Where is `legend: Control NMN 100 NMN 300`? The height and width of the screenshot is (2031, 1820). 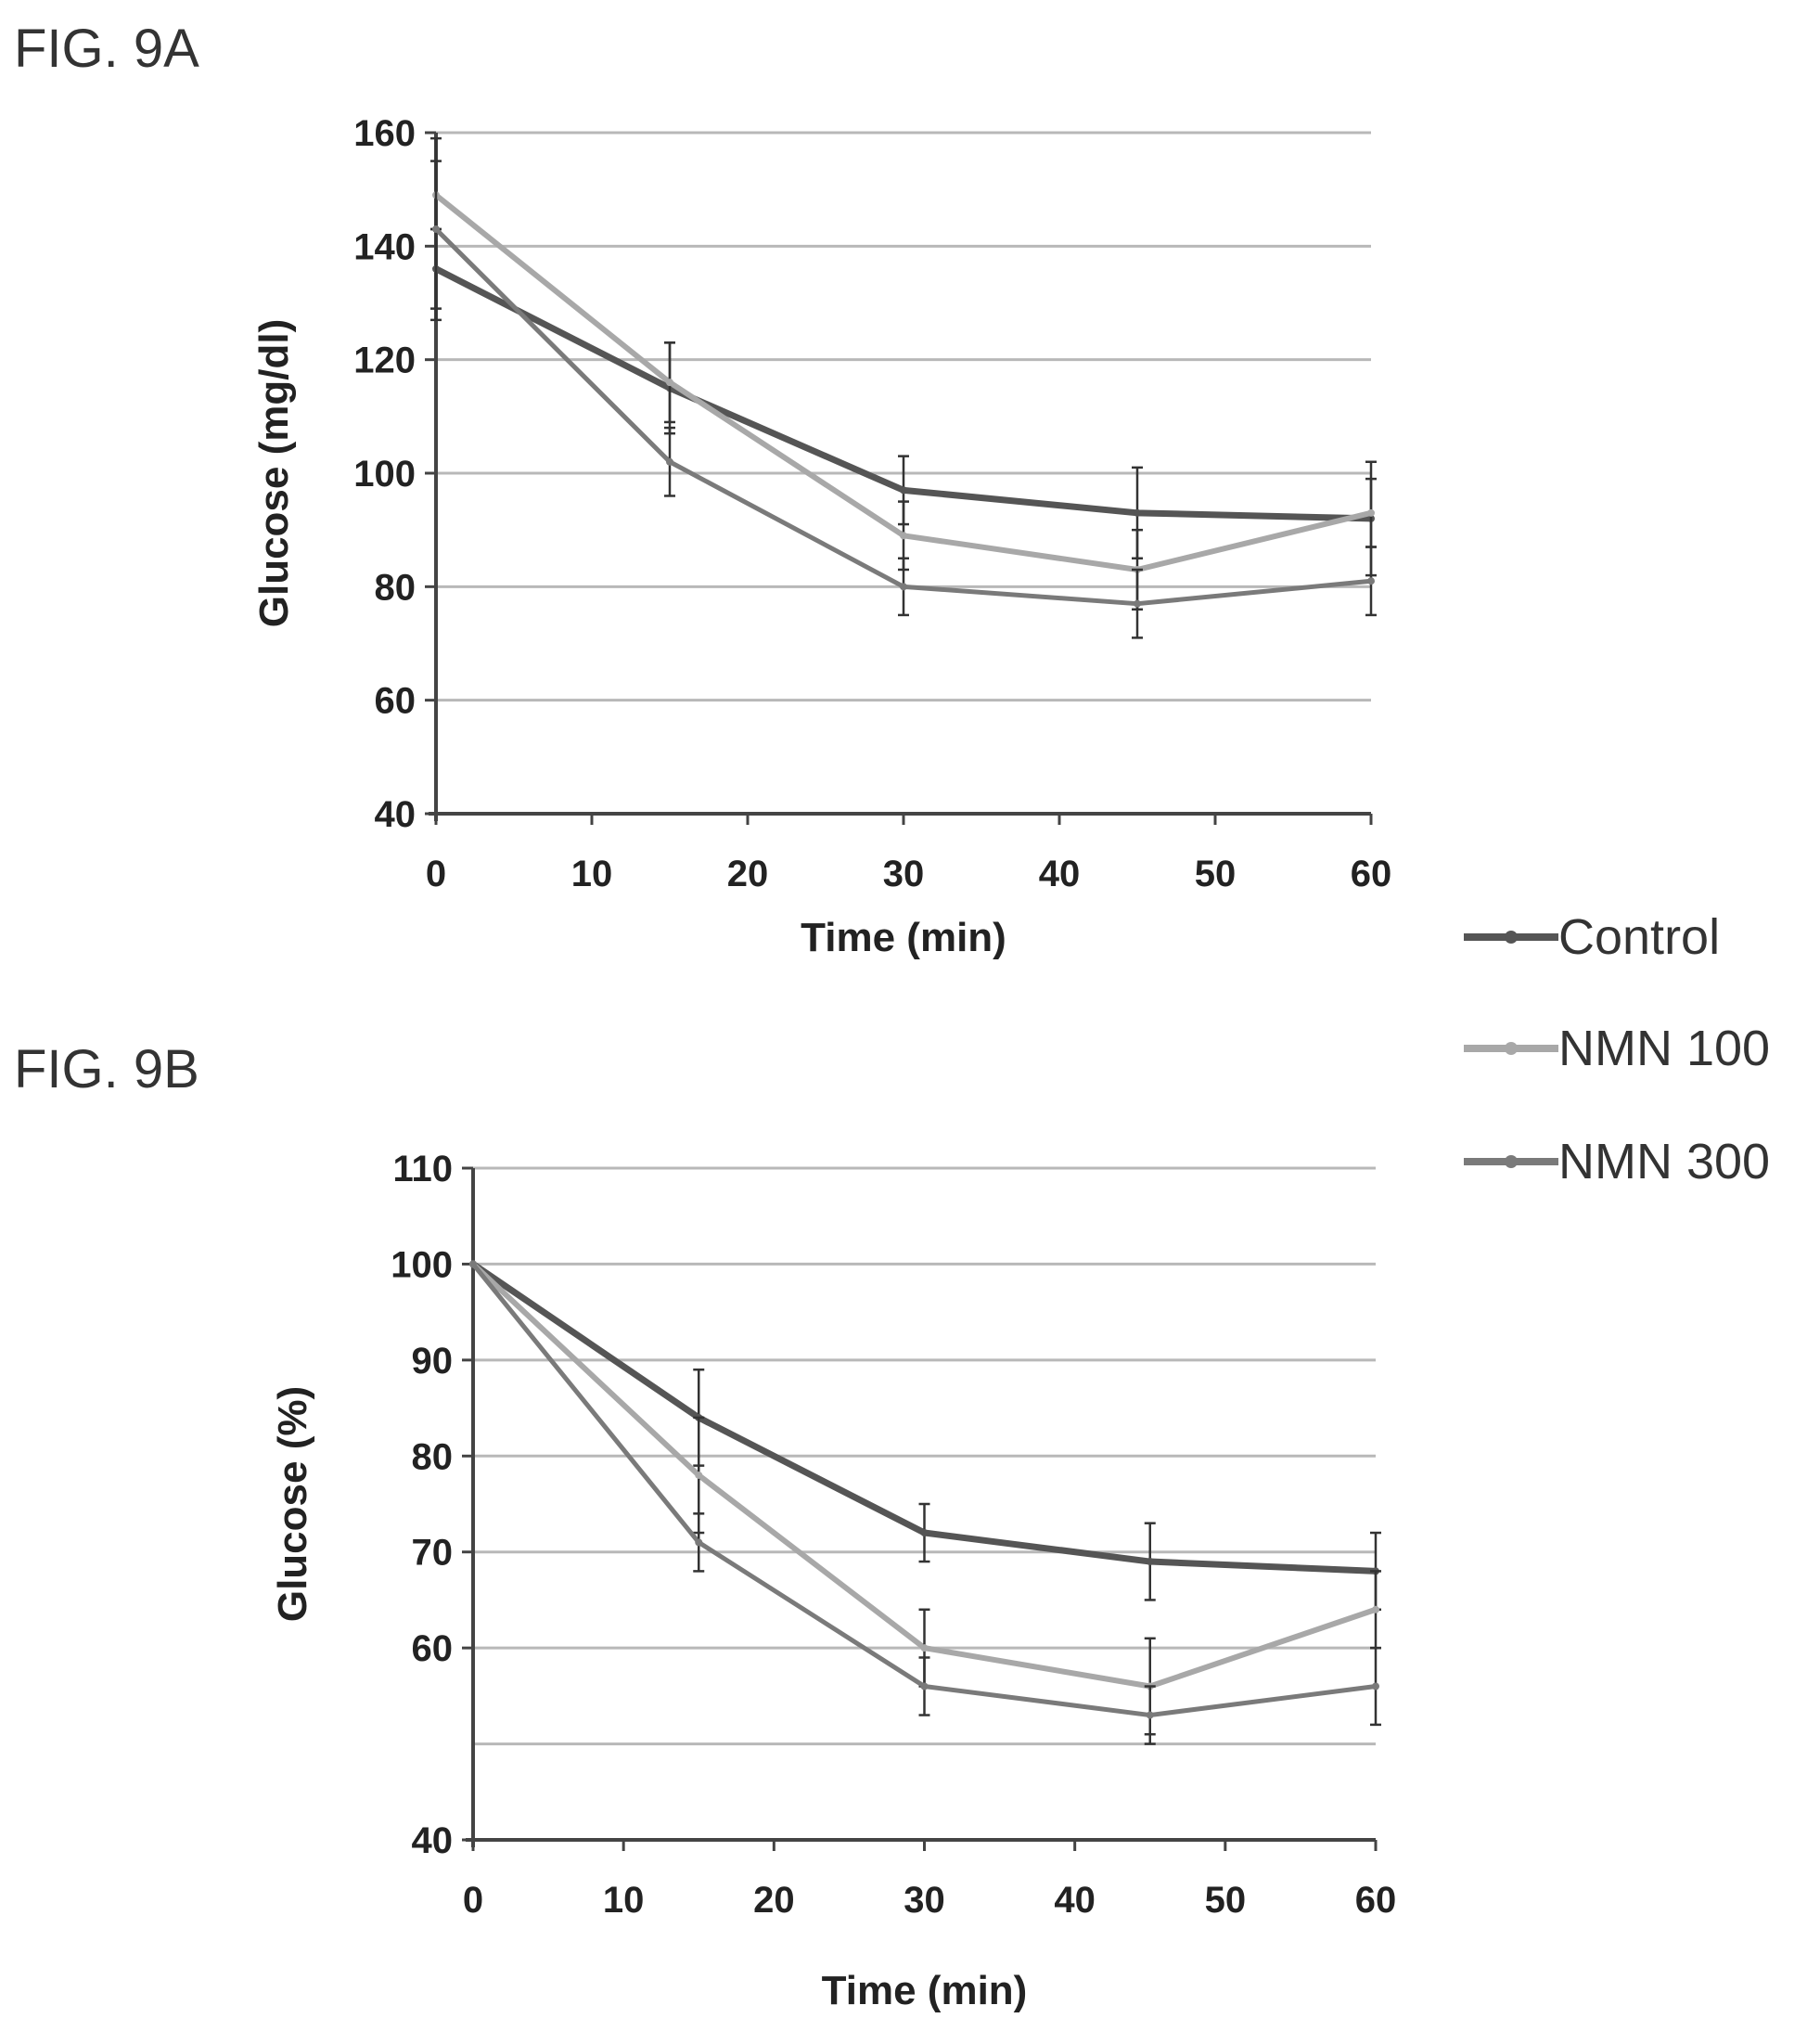
legend: Control NMN 100 NMN 300 is located at coordinates (1617, 1049).